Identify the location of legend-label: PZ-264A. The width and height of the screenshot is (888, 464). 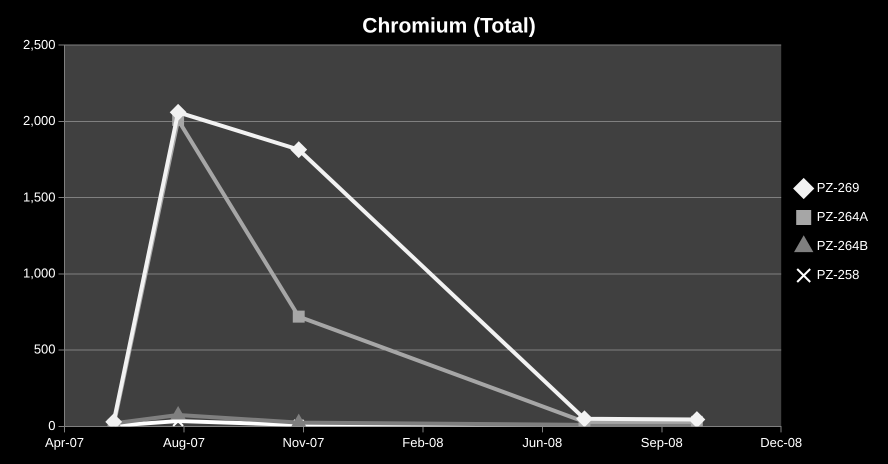
(842, 216).